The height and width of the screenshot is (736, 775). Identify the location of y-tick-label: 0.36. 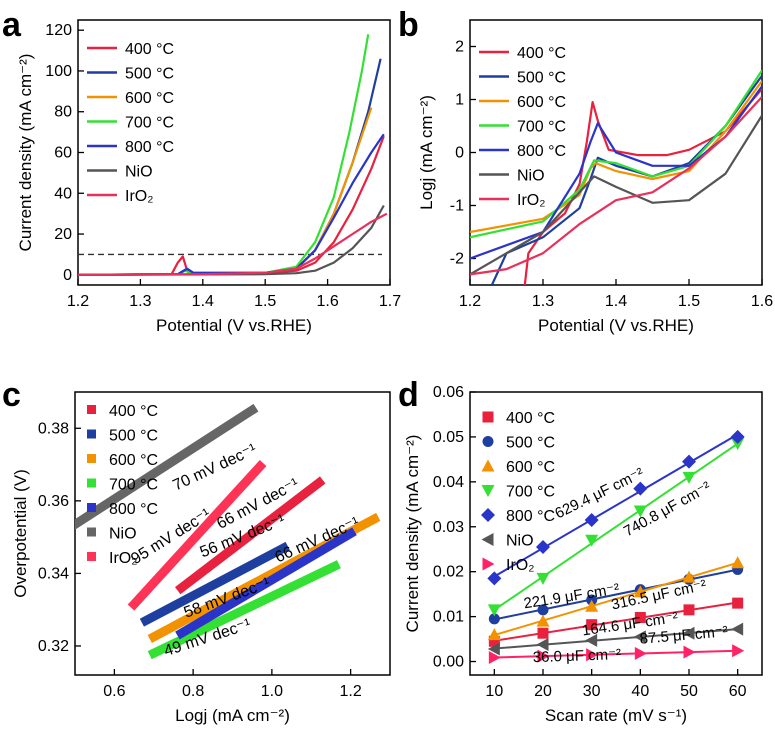
(53, 501).